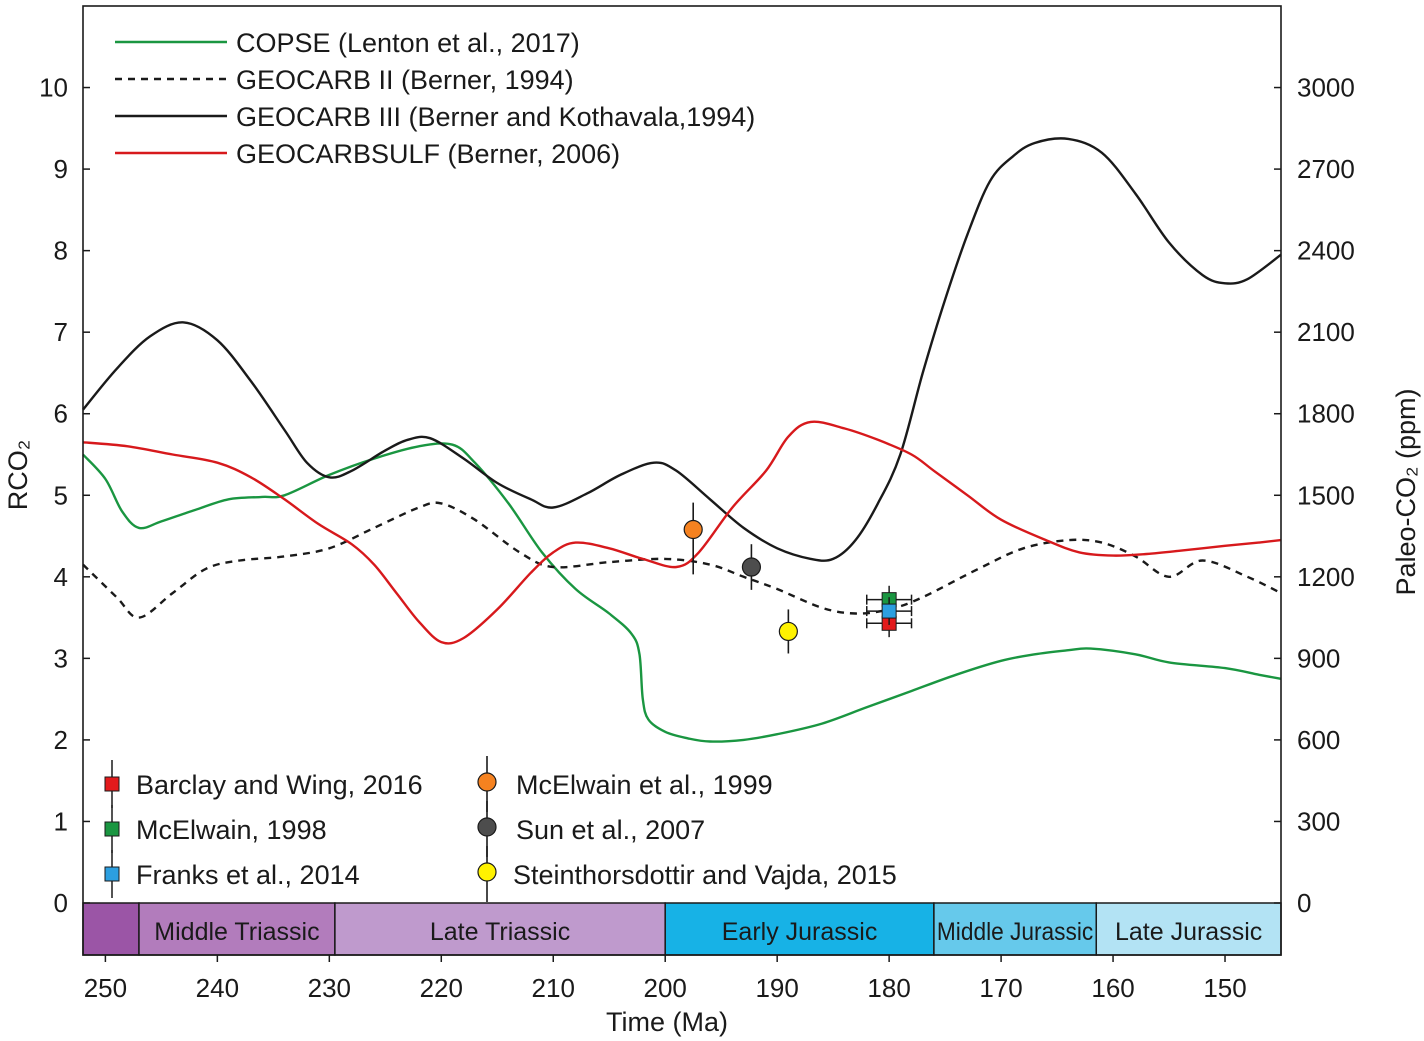  Describe the element at coordinates (105, 988) in the screenshot. I see `x-tick-label: 250` at that location.